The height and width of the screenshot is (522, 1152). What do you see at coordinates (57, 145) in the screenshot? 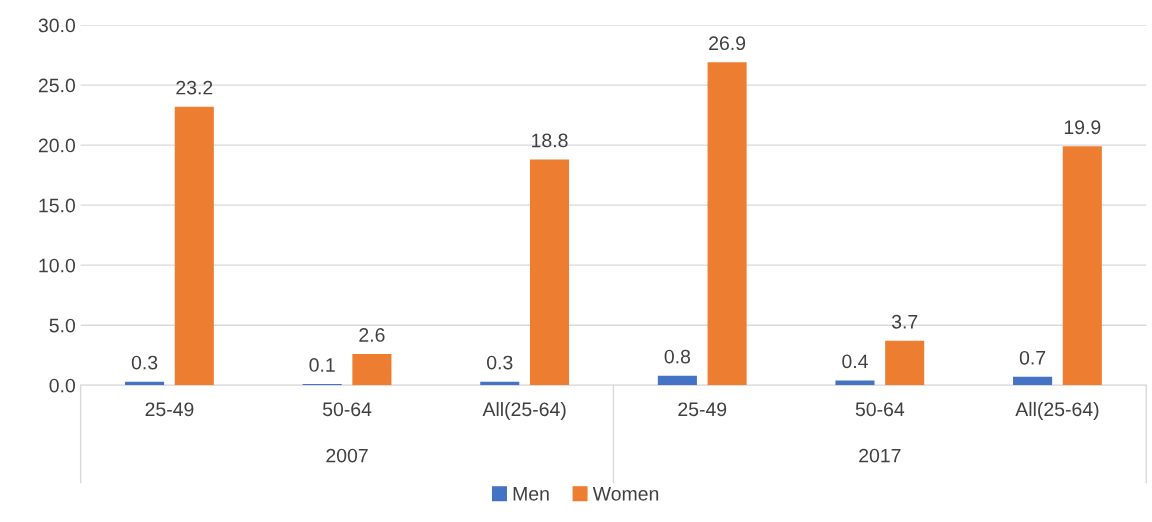
I see `y-tick-label: 20.0` at bounding box center [57, 145].